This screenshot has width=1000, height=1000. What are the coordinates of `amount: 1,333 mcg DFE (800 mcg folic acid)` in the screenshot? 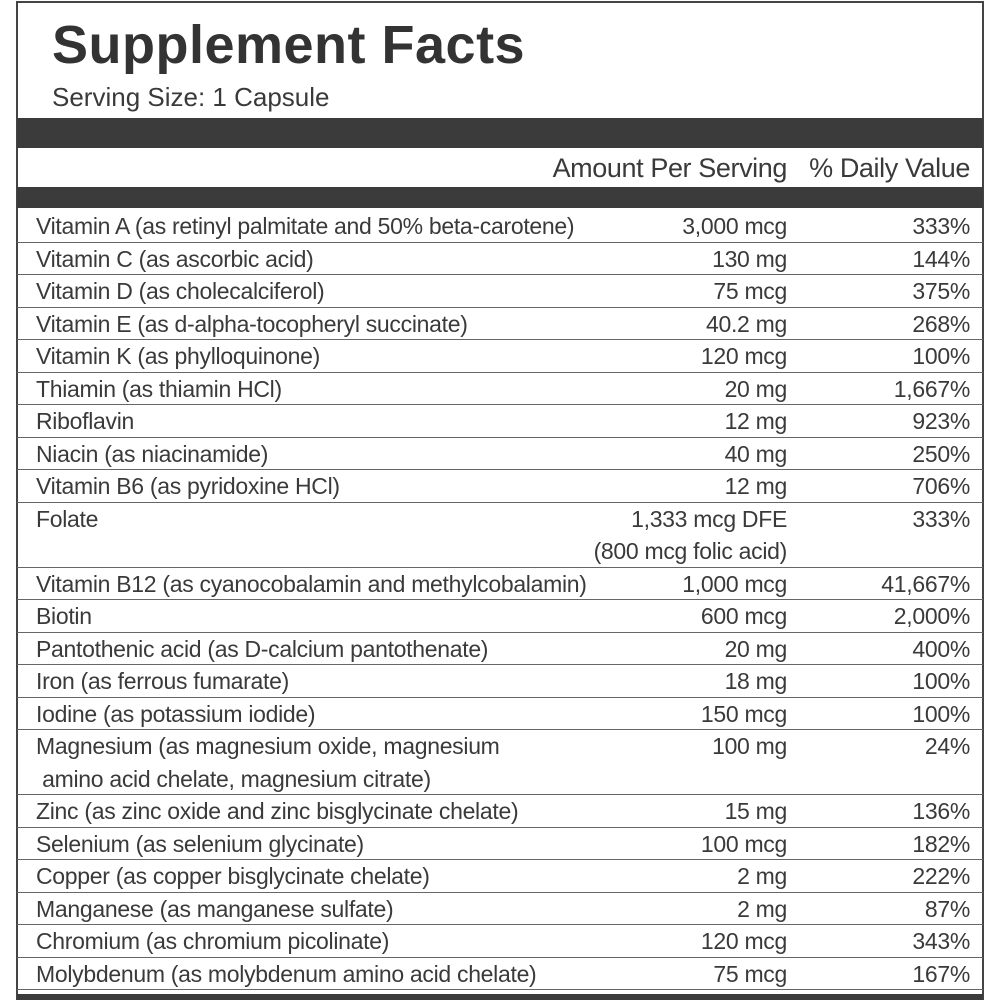 It's located at (690, 535).